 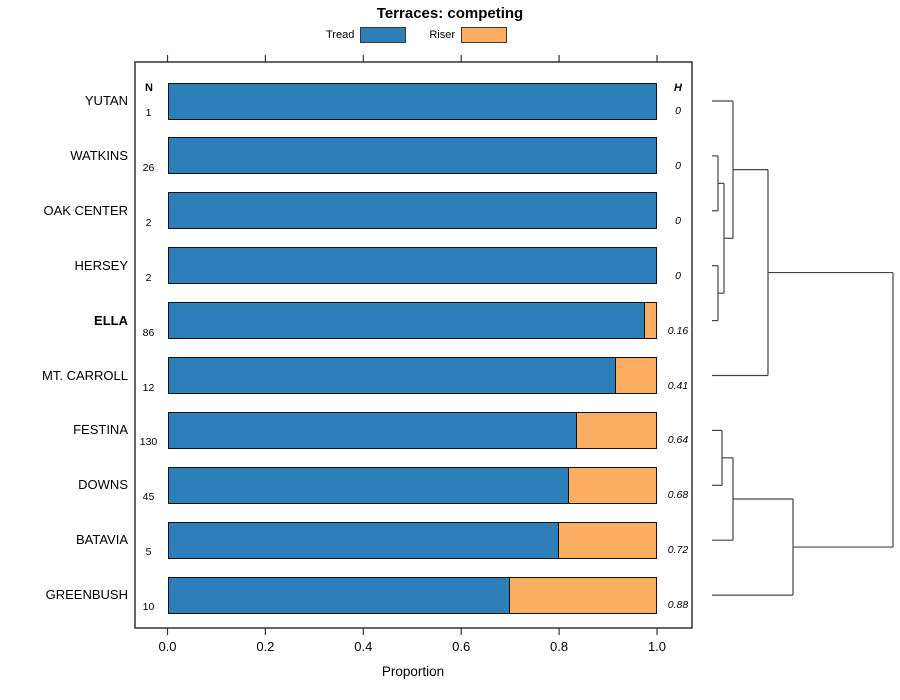 I want to click on h-value: 0.64, so click(x=678, y=440).